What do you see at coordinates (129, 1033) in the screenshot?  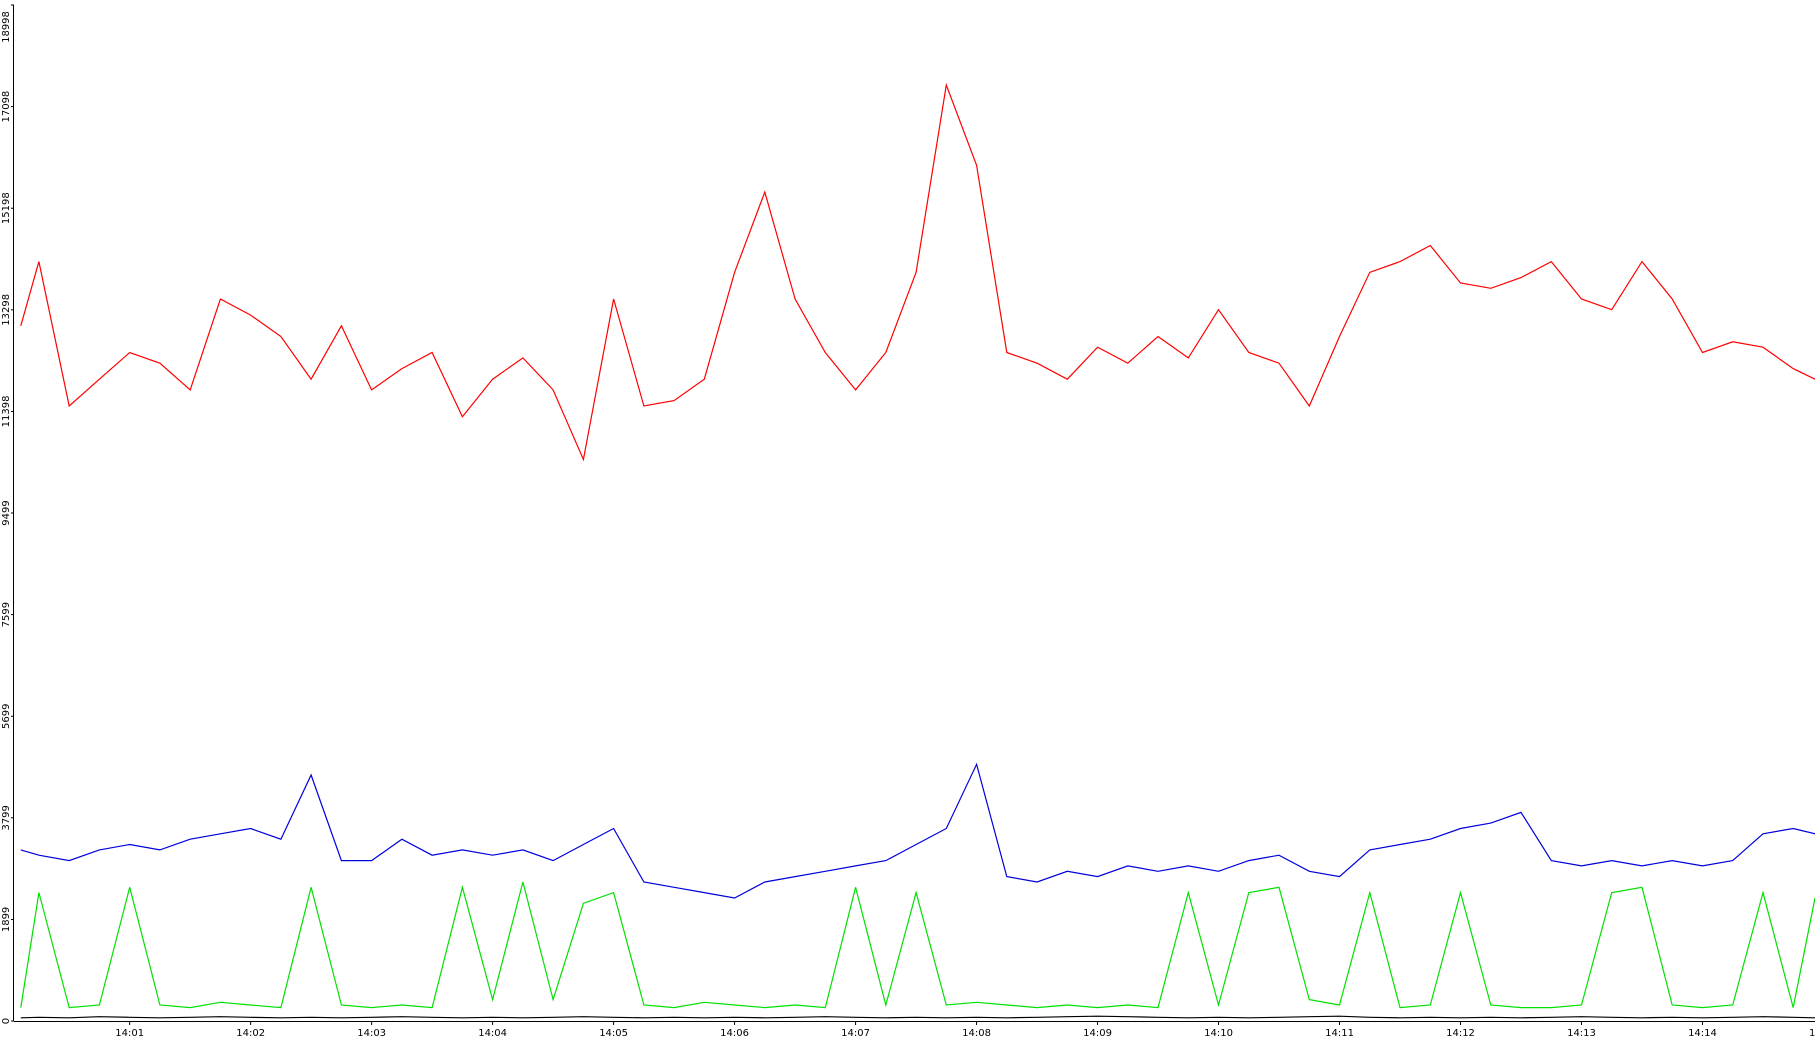 I see `x-tick-label: 14:01` at bounding box center [129, 1033].